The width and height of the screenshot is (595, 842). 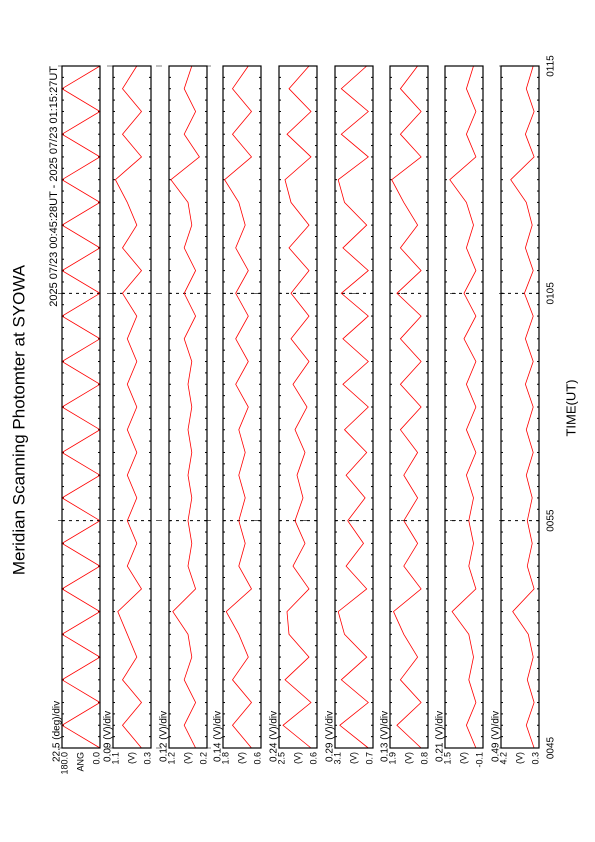 I want to click on panel-scale: 0.29 (V)/div, so click(x=330, y=736).